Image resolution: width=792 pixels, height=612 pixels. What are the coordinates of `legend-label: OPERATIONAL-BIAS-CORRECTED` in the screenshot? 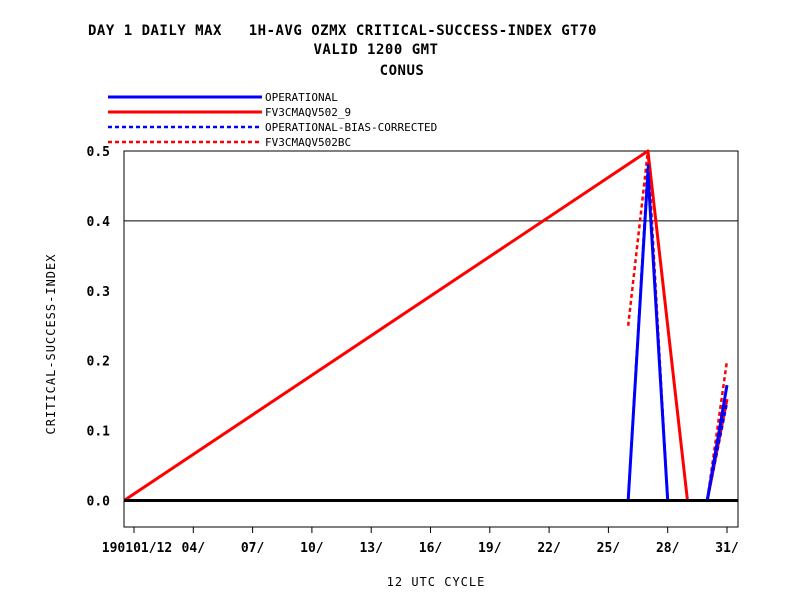 It's located at (351, 127).